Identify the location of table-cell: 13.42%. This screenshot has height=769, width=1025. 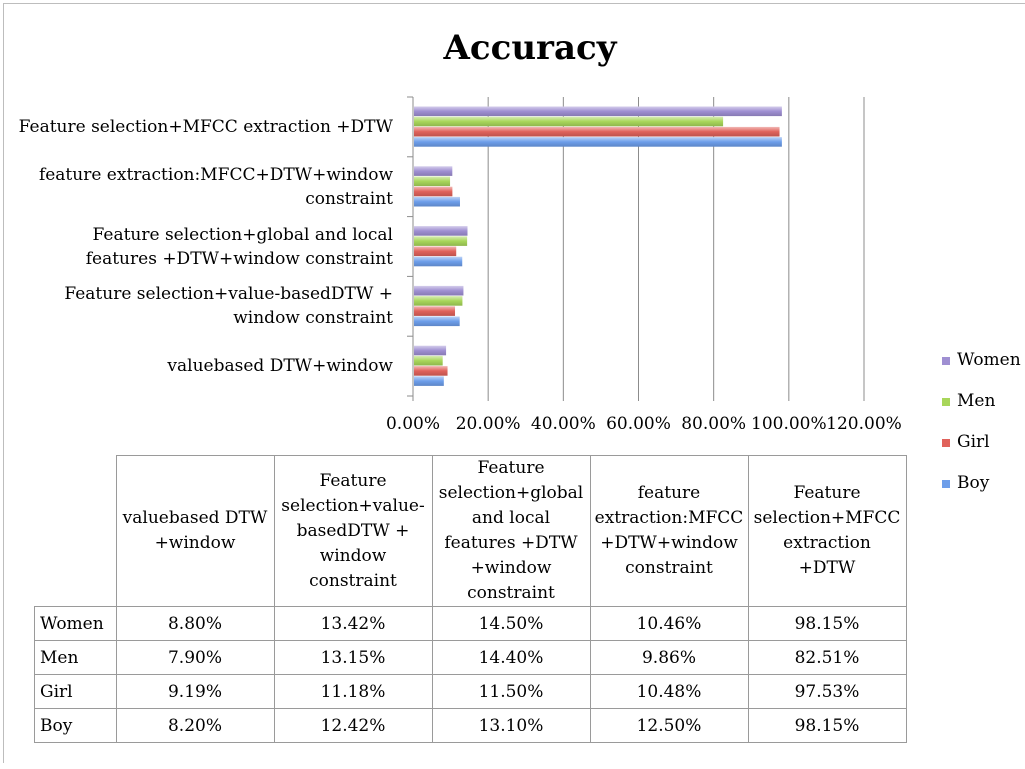
(353, 623).